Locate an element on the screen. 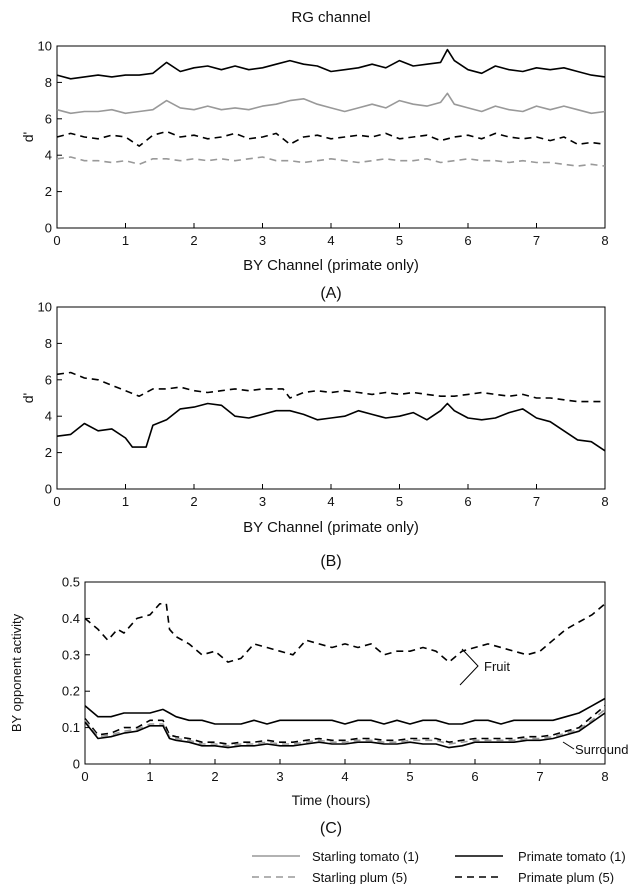  surround-annotation-leader is located at coordinates (568, 745).